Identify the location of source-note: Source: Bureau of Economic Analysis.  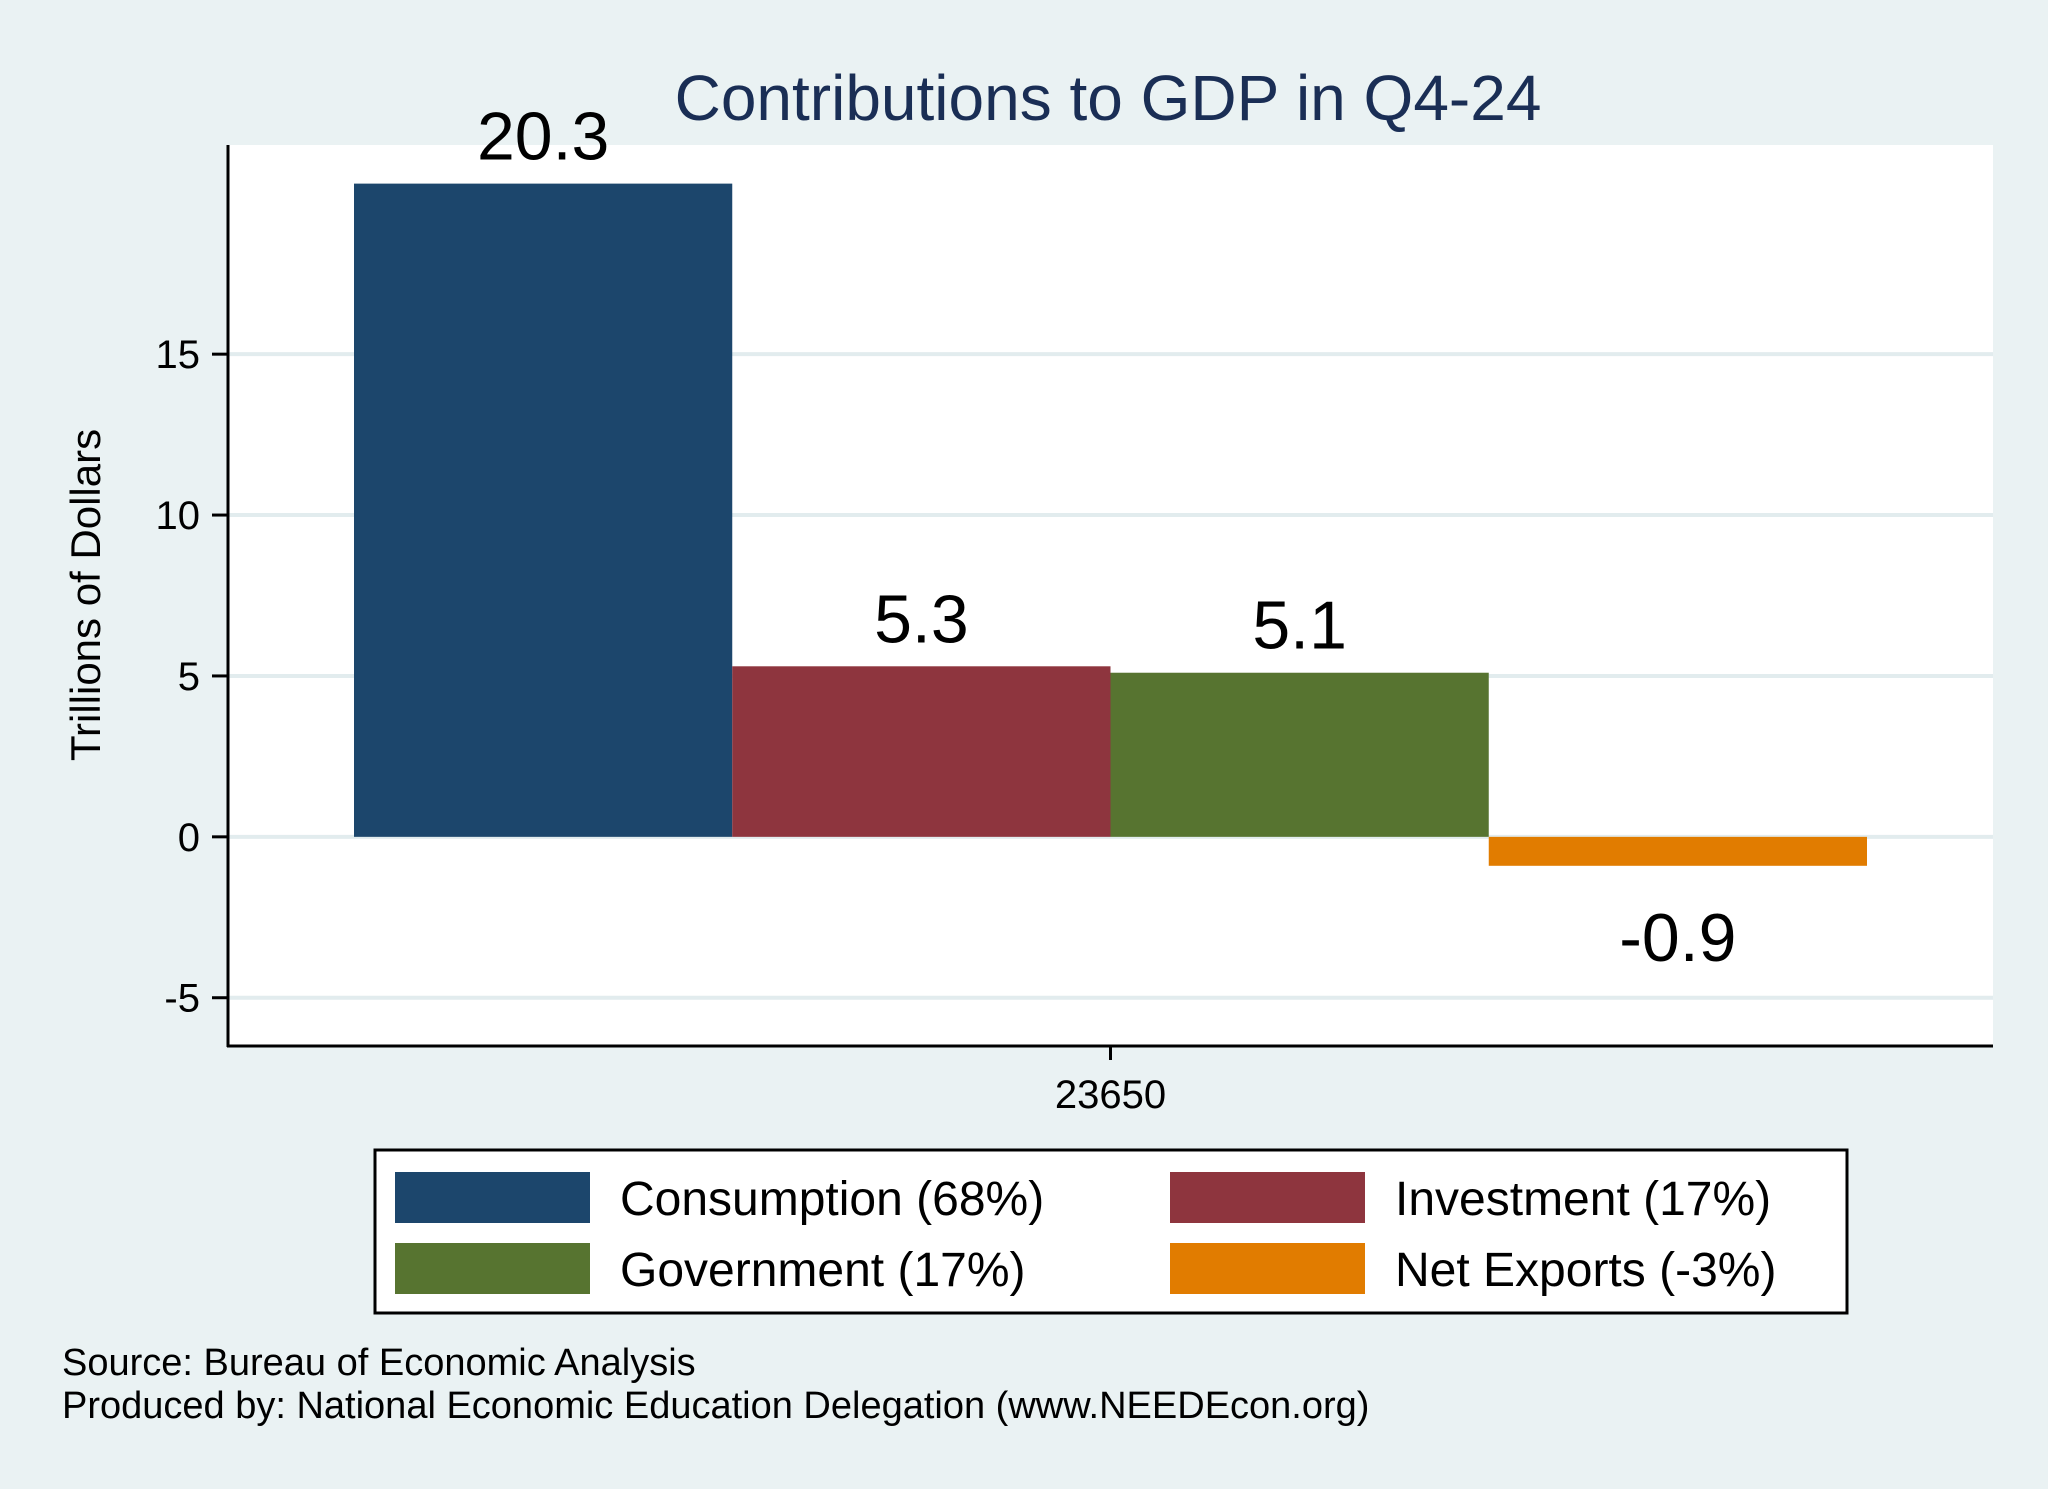
(379, 1363).